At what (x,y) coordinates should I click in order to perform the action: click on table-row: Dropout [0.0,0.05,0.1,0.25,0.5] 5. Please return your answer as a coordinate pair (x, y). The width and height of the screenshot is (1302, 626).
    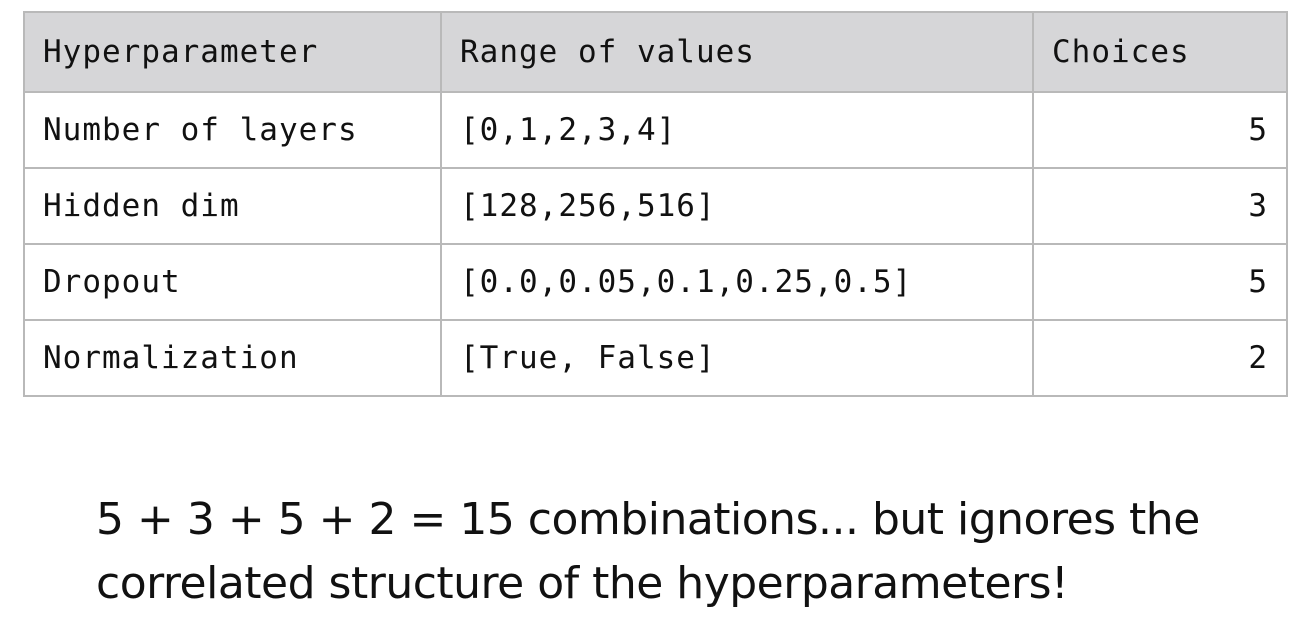
    Looking at the image, I should click on (655, 282).